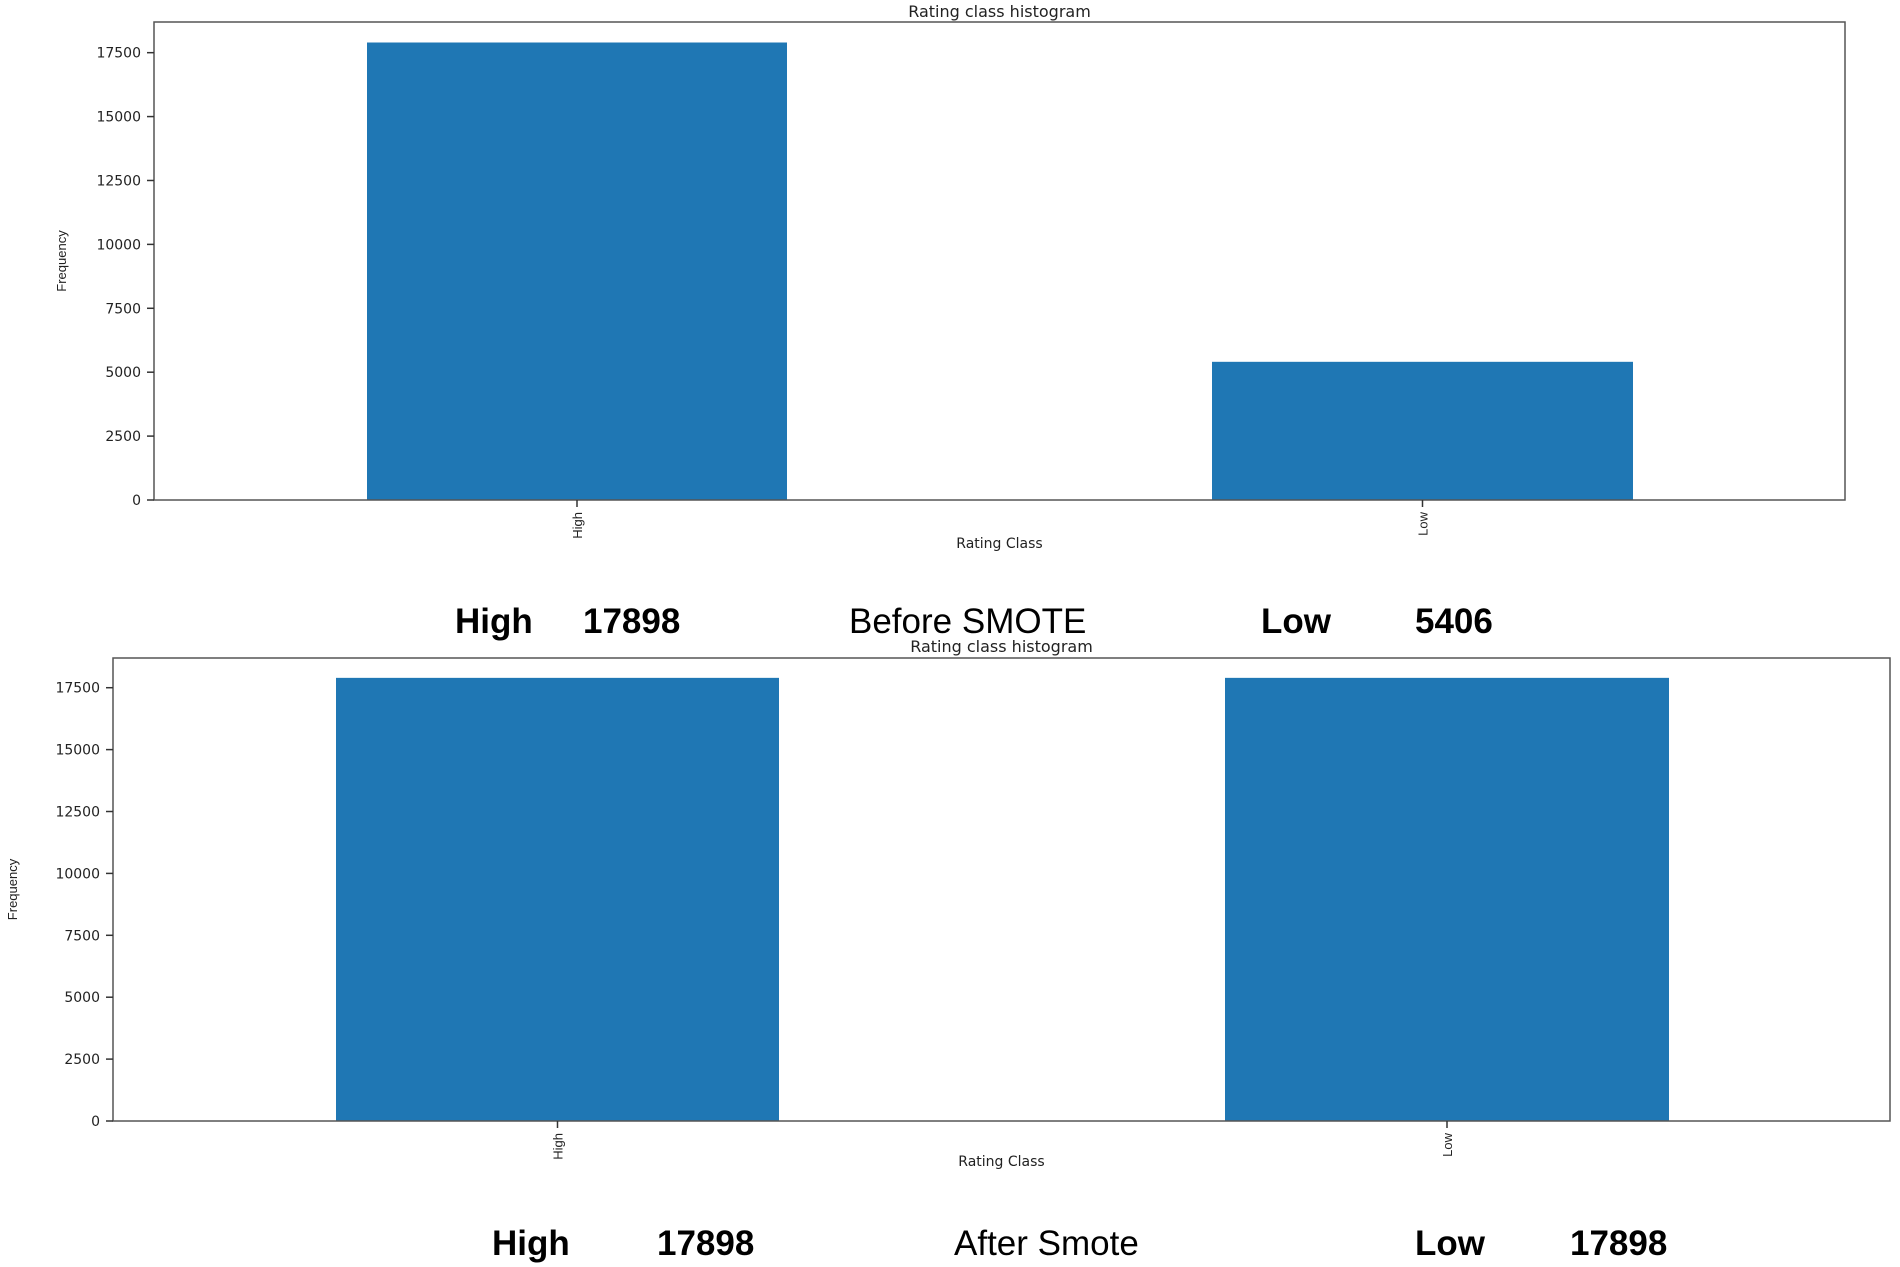  Describe the element at coordinates (1046, 1243) in the screenshot. I see `after-smote-caption: After Smote` at that location.